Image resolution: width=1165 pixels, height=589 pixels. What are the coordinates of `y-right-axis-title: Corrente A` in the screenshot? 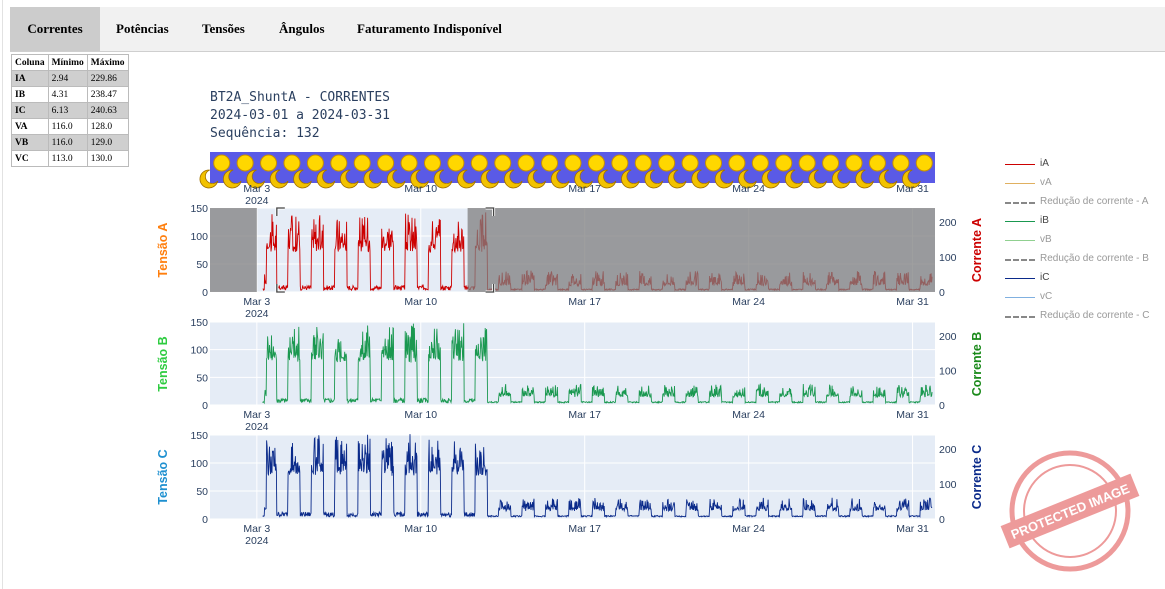 It's located at (977, 250).